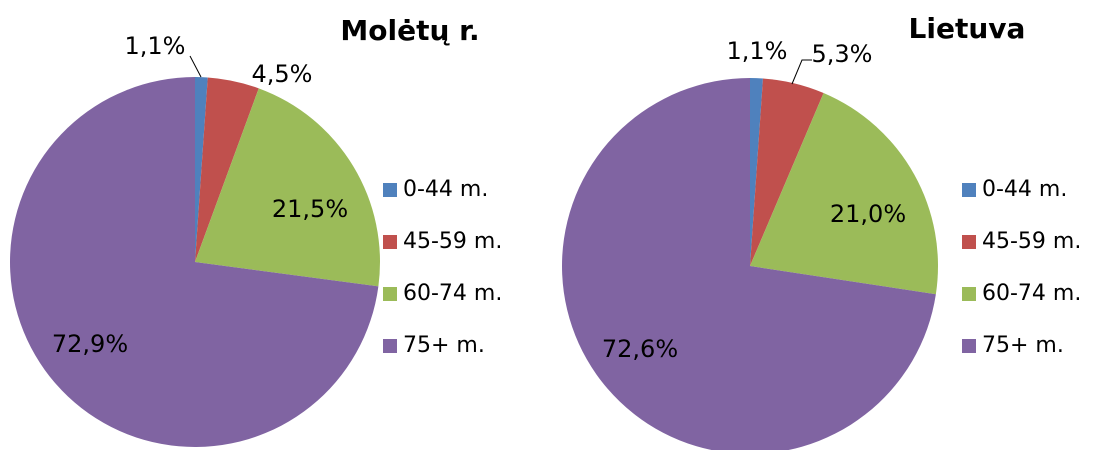 This screenshot has height=450, width=1095. Describe the element at coordinates (282, 74) in the screenshot. I see `data-label: 4,5%` at that location.